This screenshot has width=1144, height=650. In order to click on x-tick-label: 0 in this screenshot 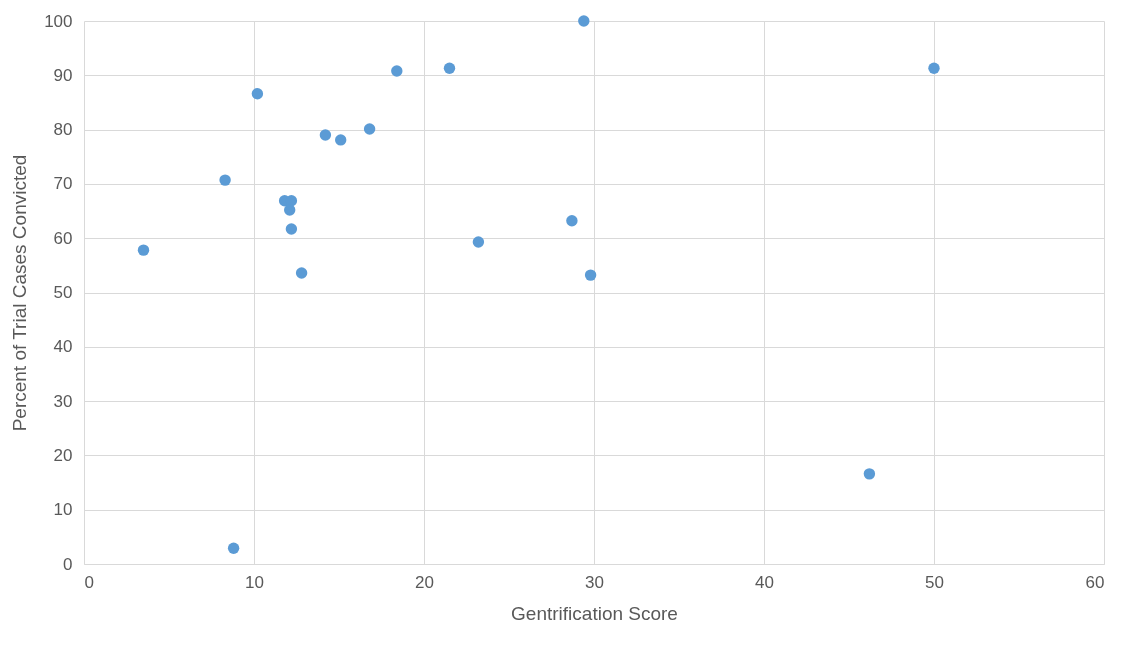, I will do `click(89, 582)`.